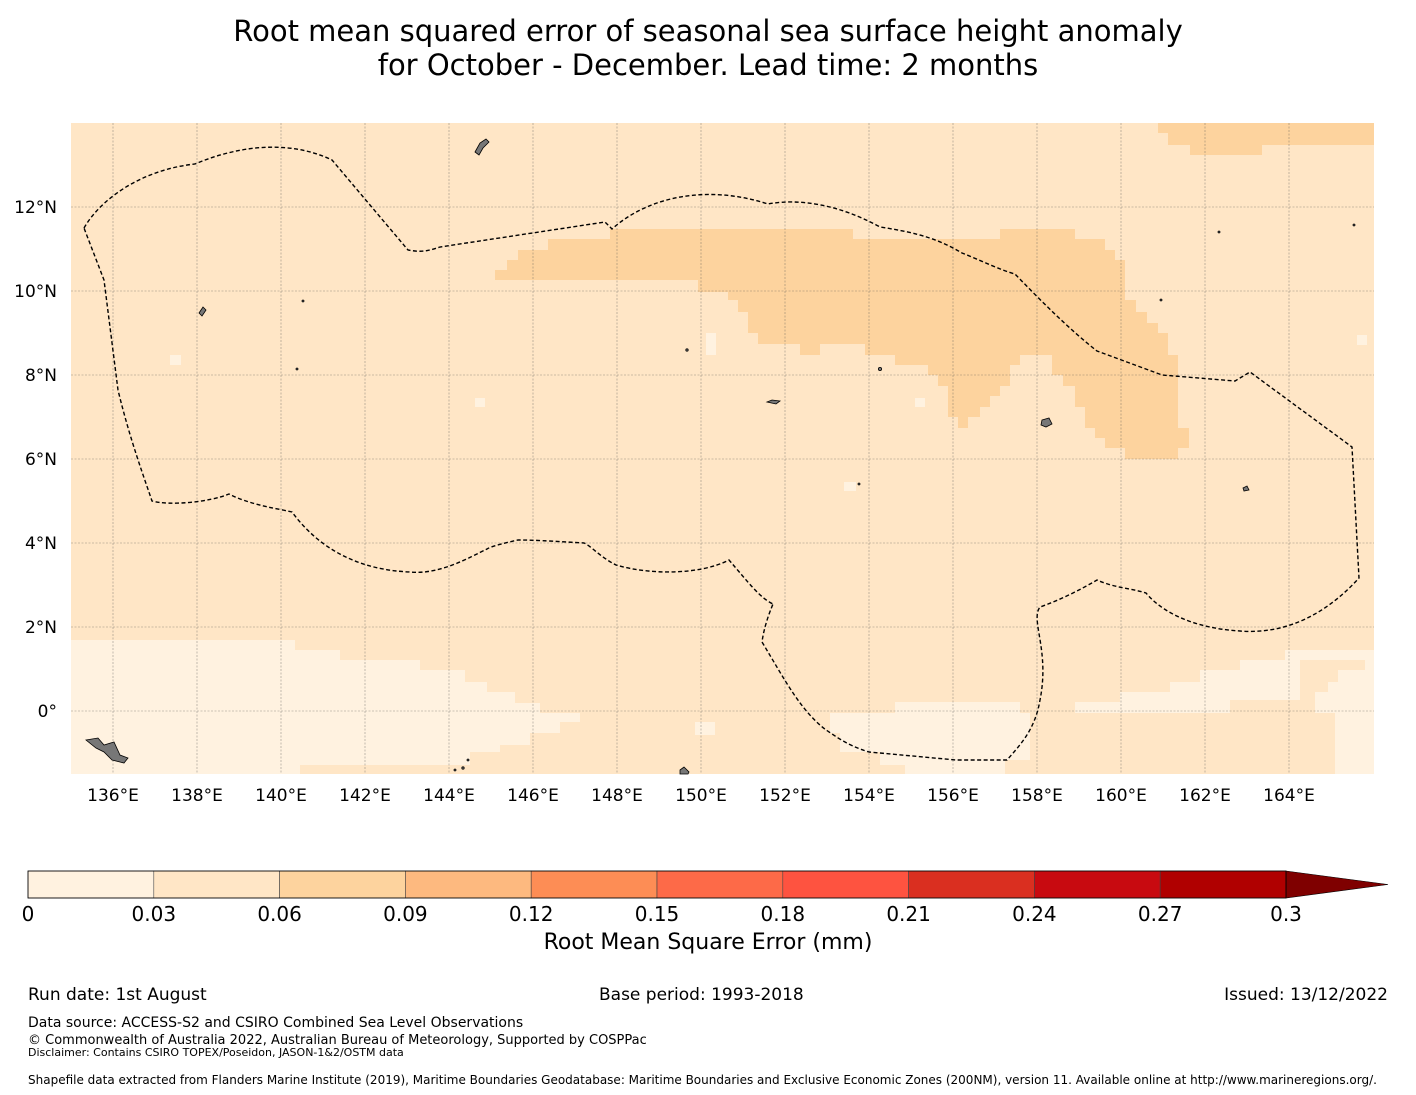 The height and width of the screenshot is (1095, 1416). I want to click on lon-tick-label: 164°E, so click(1289, 796).